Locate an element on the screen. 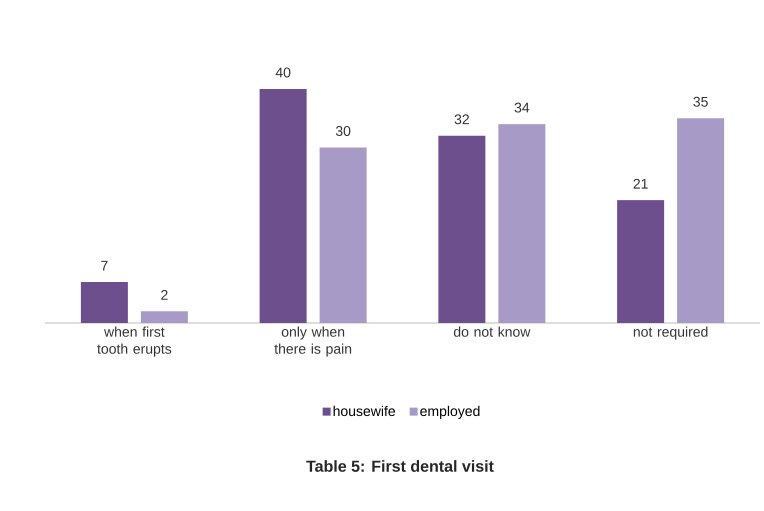  legend-label: employed is located at coordinates (450, 412).